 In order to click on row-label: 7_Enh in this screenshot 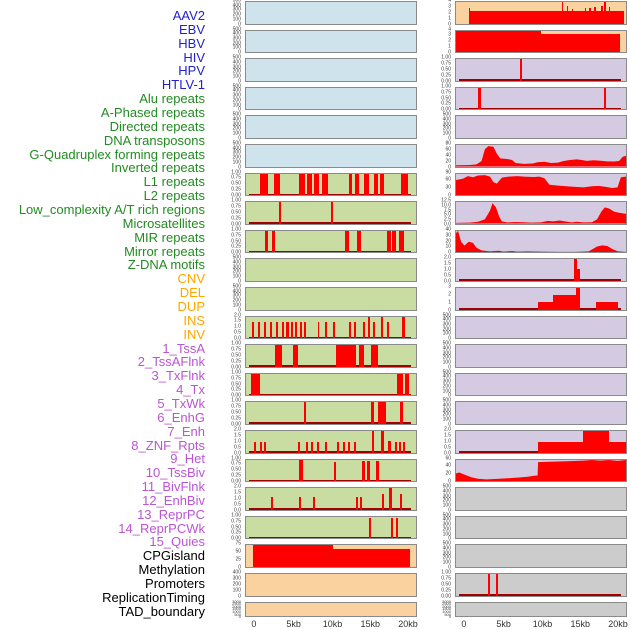, I will do `click(186, 431)`.